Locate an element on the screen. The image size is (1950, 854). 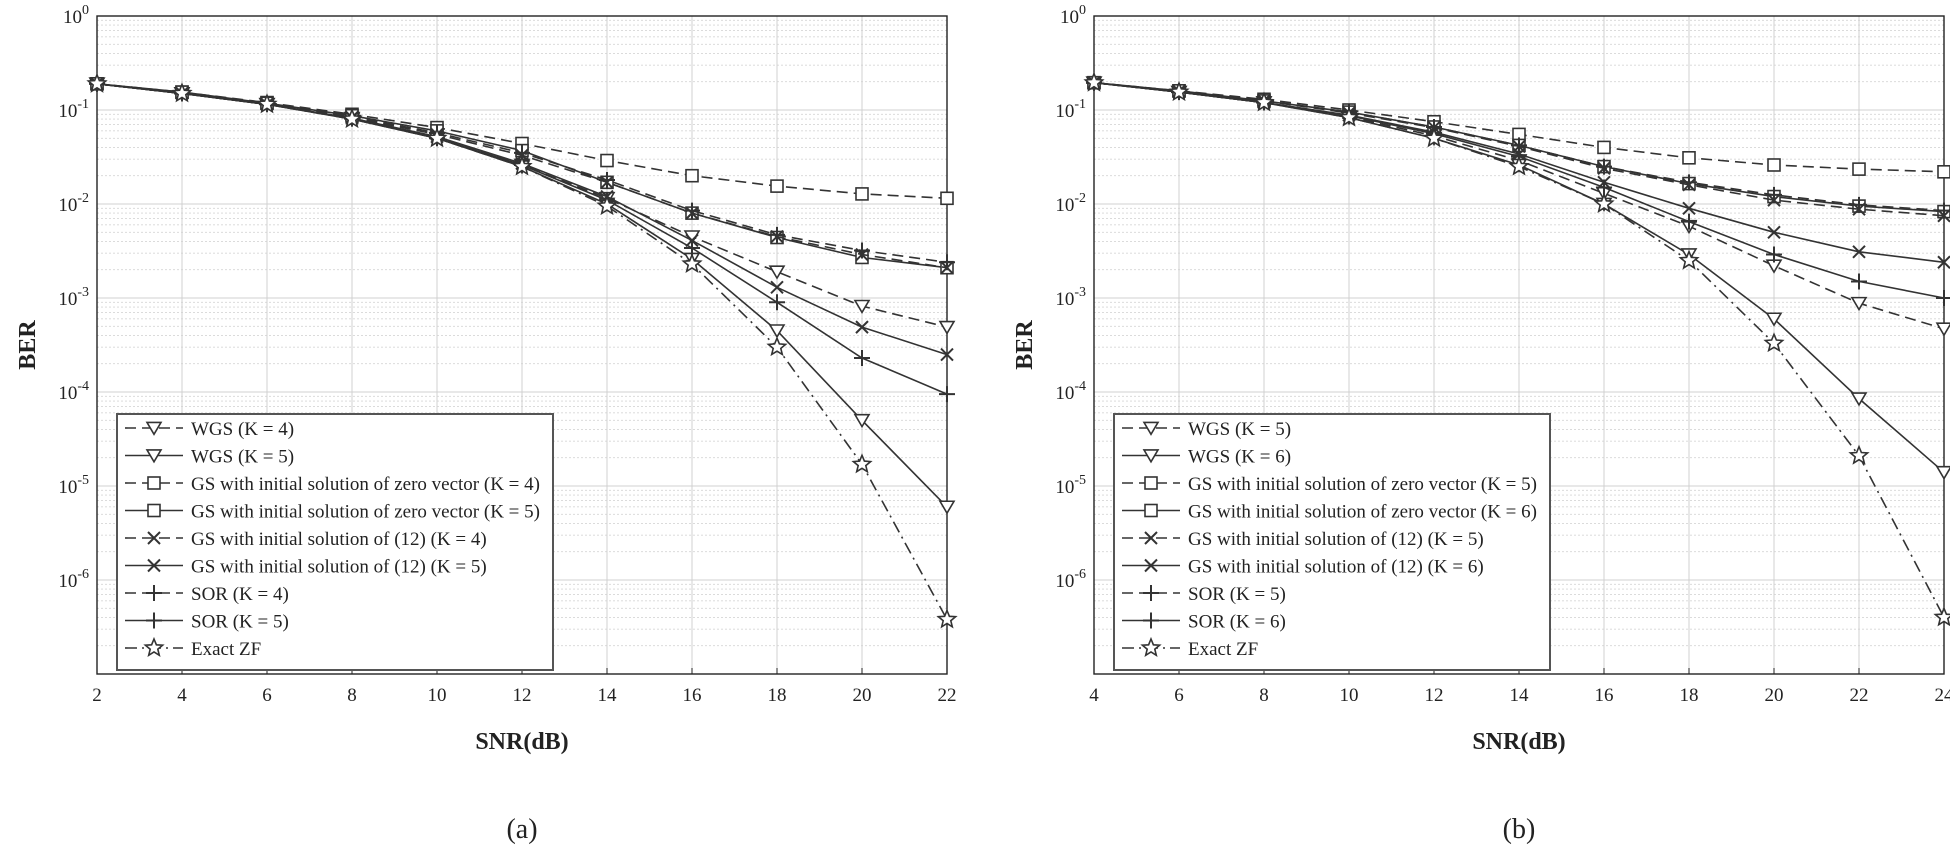
y-tick-label: 10⁻² is located at coordinates (1070, 203).